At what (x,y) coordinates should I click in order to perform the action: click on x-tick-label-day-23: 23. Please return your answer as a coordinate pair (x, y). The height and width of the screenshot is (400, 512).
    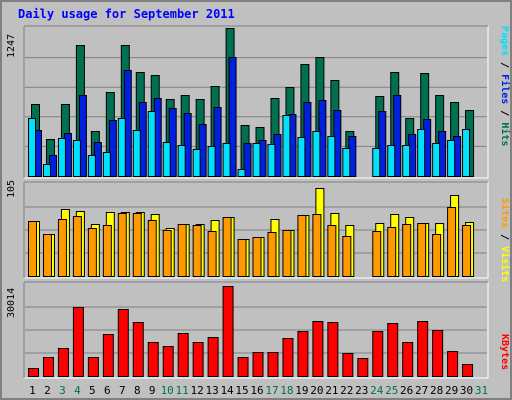
    Looking at the image, I should click on (361, 390).